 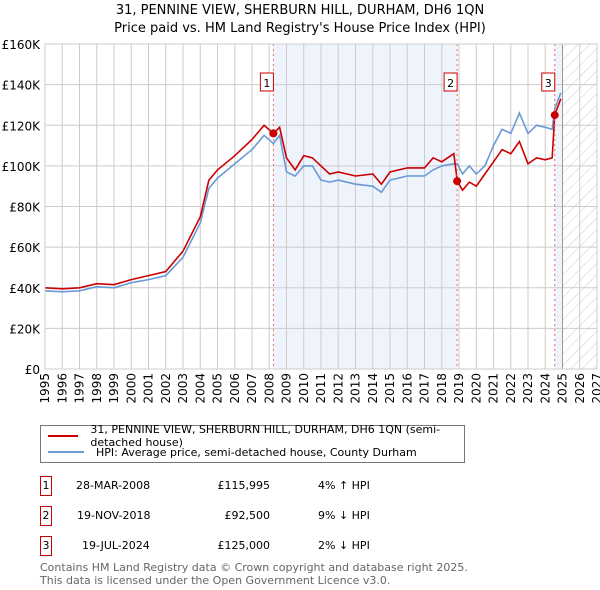 What do you see at coordinates (425, 388) in the screenshot?
I see `x-tick-label: 2017` at bounding box center [425, 388].